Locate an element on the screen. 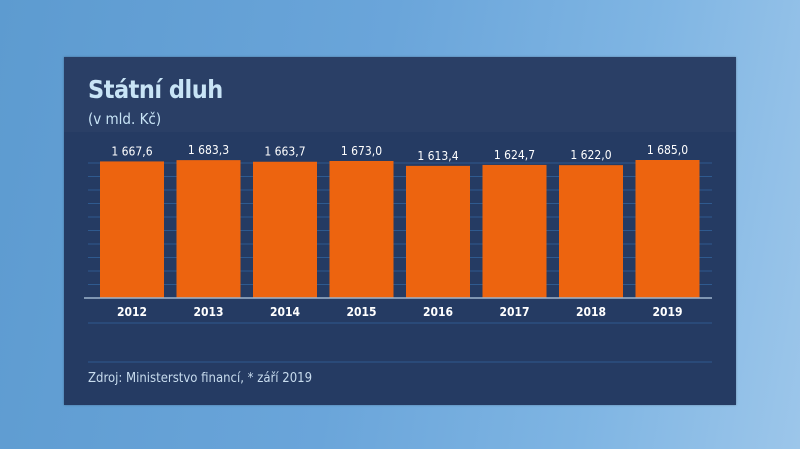  chart-source: Zdroj: Ministerstvo financí, * září 2019 is located at coordinates (200, 378).